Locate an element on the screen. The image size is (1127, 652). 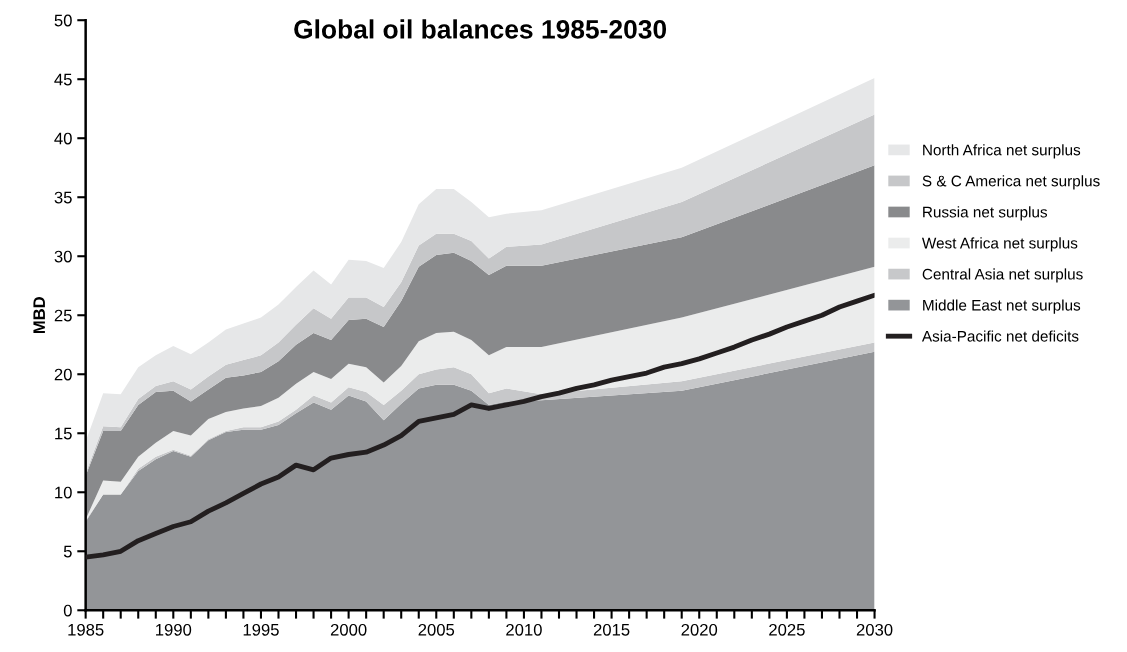
x-tick-label: 1995 is located at coordinates (261, 629).